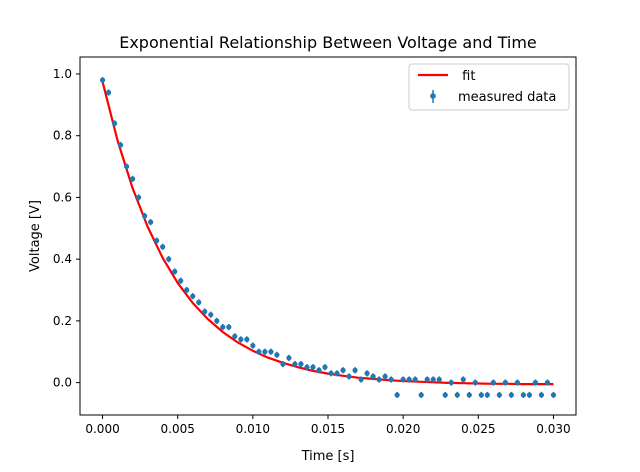  Describe the element at coordinates (553, 429) in the screenshot. I see `x-tick-label: 0.030` at that location.